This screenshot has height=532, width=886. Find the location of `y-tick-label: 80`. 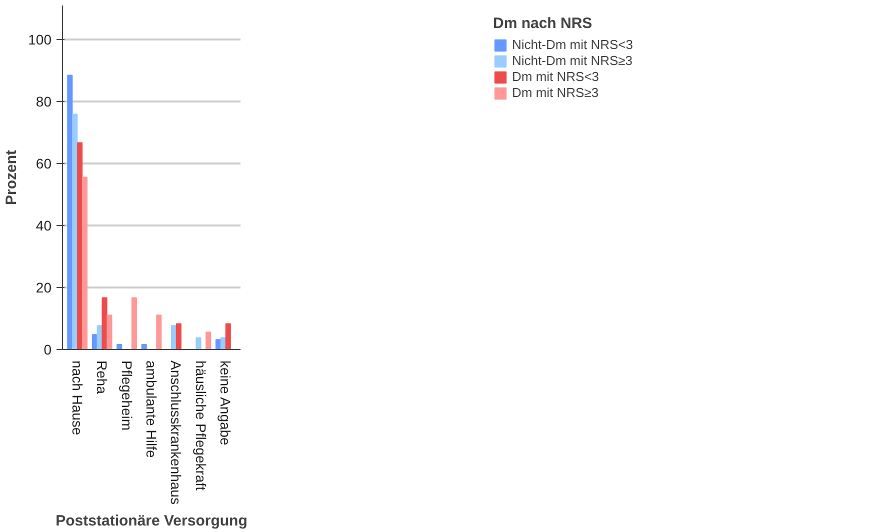

y-tick-label: 80 is located at coordinates (44, 102).